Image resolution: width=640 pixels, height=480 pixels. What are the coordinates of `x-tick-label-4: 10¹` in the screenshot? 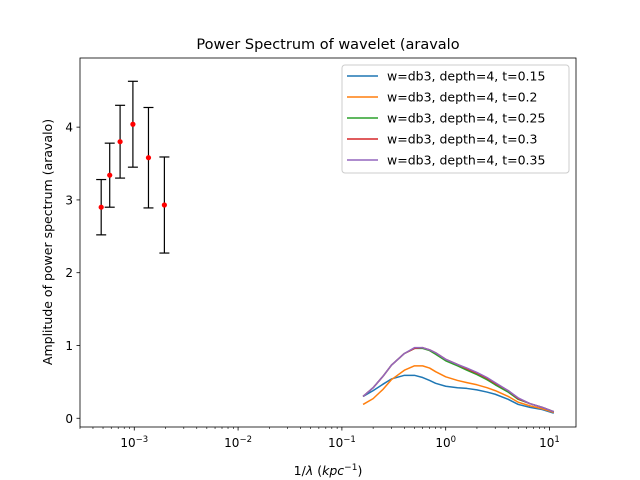 It's located at (549, 442).